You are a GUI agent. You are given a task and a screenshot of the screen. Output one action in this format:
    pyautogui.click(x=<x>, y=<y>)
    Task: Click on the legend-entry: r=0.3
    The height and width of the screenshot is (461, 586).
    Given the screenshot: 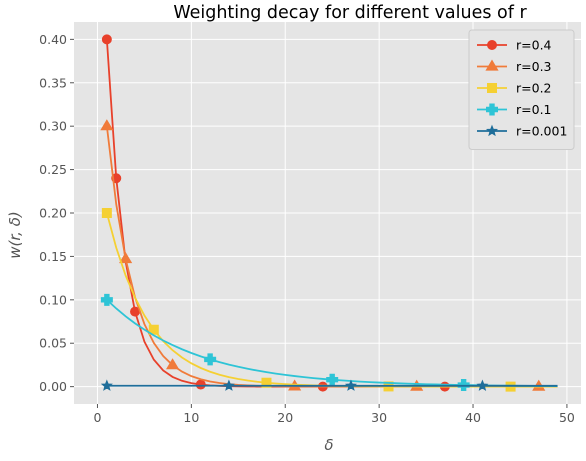 What is the action you would take?
    pyautogui.click(x=514, y=66)
    